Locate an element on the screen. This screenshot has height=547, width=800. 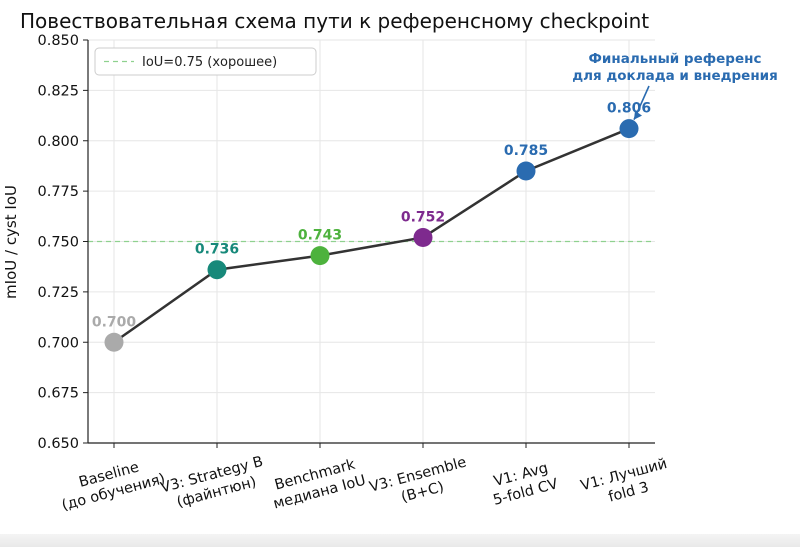
legend: IoU=0.75 (хорошее) is located at coordinates (205, 61).